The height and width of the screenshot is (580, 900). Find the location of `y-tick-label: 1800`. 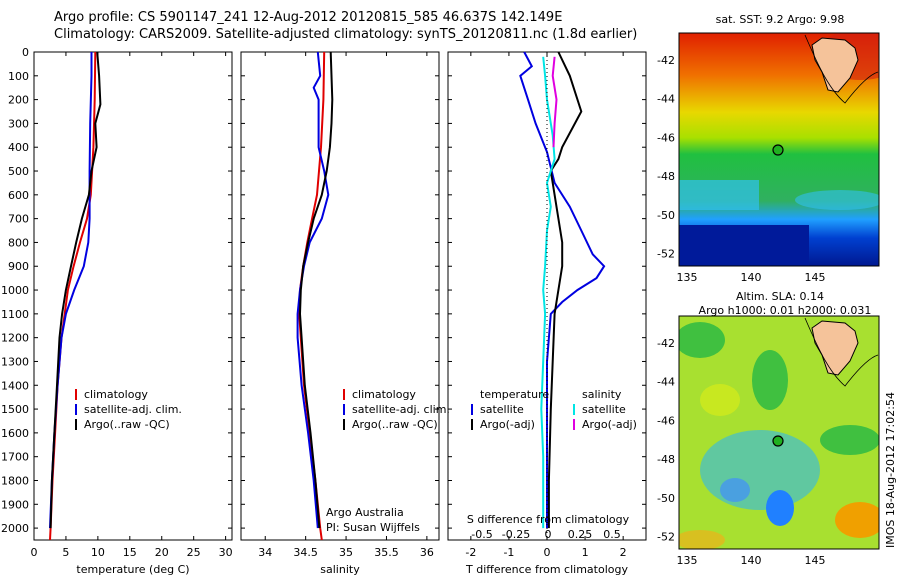

y-tick-label: 1800 is located at coordinates (15, 480).